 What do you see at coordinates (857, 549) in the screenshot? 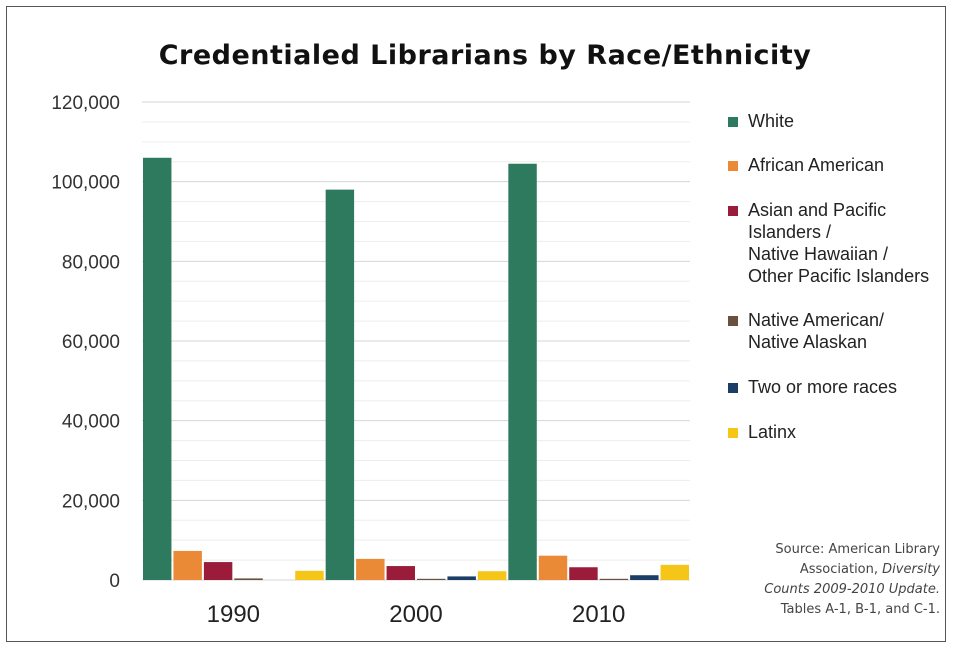
I see `source-line-1: Source: American Library` at bounding box center [857, 549].